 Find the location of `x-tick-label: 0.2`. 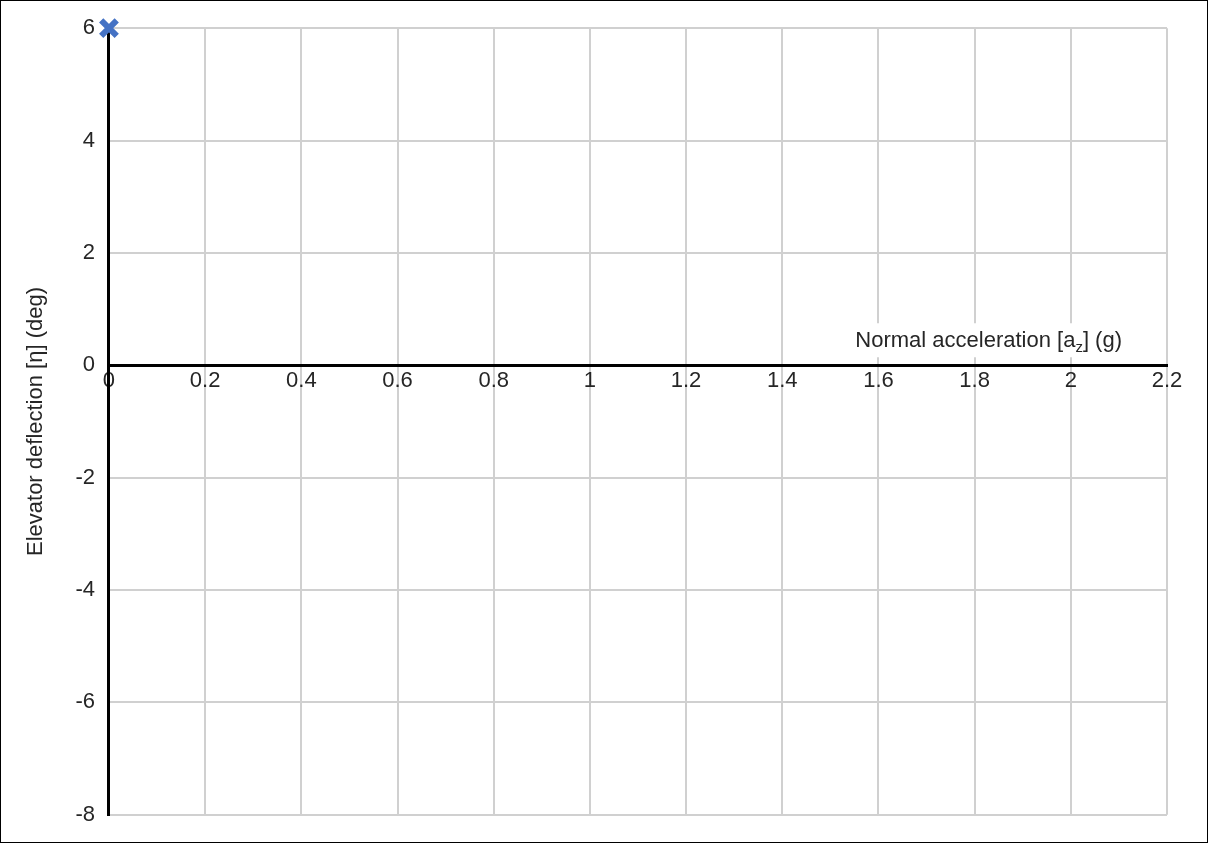

x-tick-label: 0.2 is located at coordinates (205, 379).